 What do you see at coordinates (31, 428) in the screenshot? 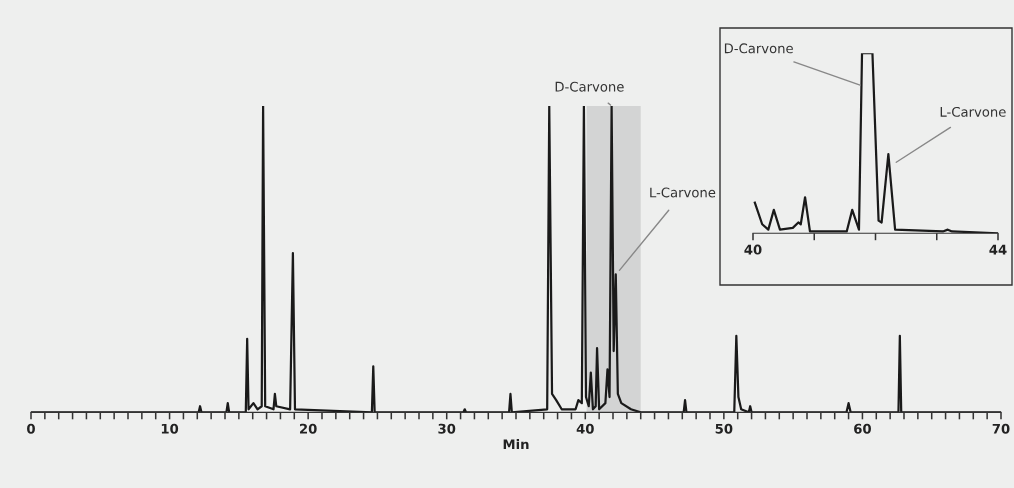
I see `x-tick-label: 0` at bounding box center [31, 428].